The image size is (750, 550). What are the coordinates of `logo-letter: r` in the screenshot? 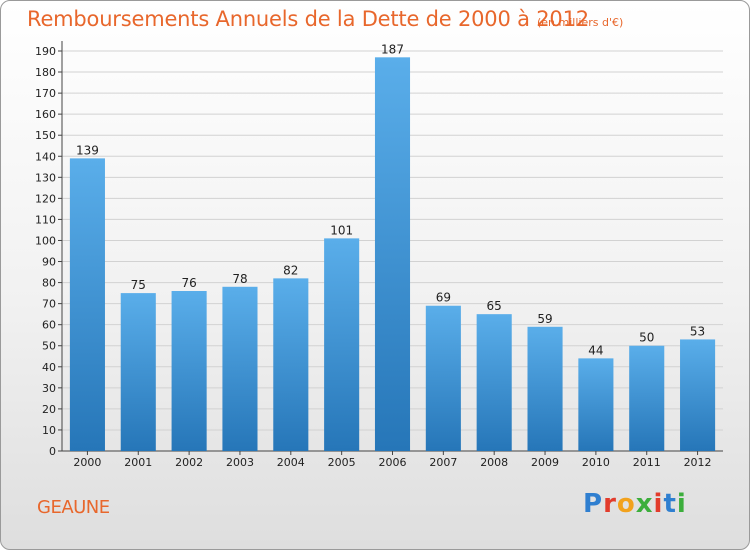 It's located at (610, 504).